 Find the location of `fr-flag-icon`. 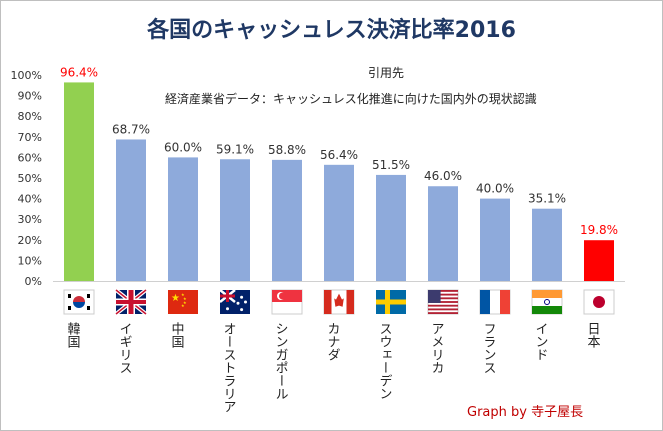

fr-flag-icon is located at coordinates (495, 302).